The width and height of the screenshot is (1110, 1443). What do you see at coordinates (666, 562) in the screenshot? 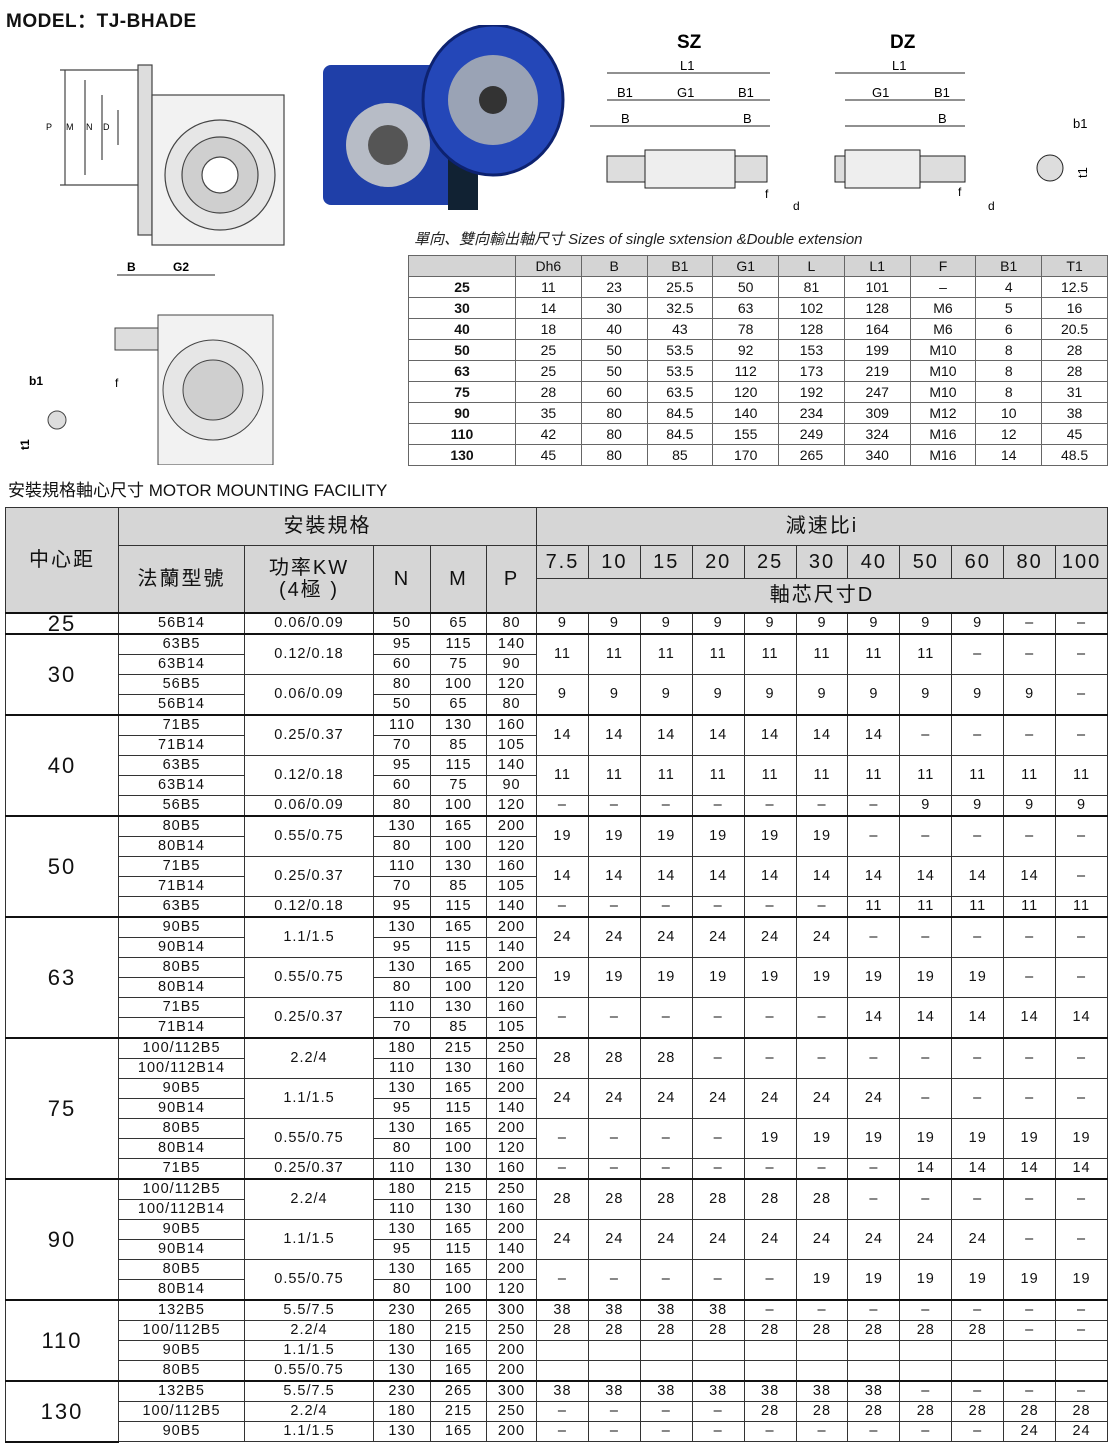
I see `ratio-column-header: 15` at bounding box center [666, 562].